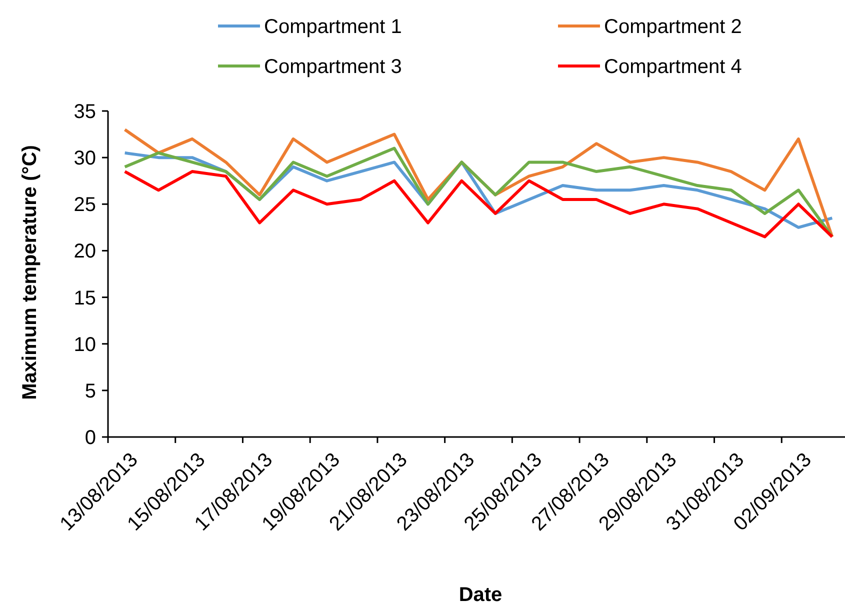 Image resolution: width=845 pixels, height=605 pixels. I want to click on y-tick-label: 0, so click(90, 438).